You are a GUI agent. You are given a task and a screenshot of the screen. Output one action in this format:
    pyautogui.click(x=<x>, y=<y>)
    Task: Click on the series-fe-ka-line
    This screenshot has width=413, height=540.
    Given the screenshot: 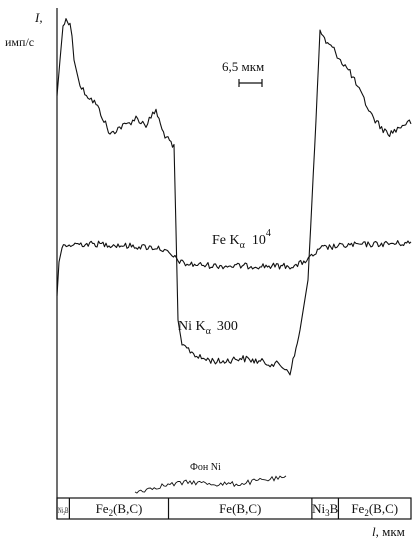 What is the action you would take?
    pyautogui.click(x=234, y=268)
    